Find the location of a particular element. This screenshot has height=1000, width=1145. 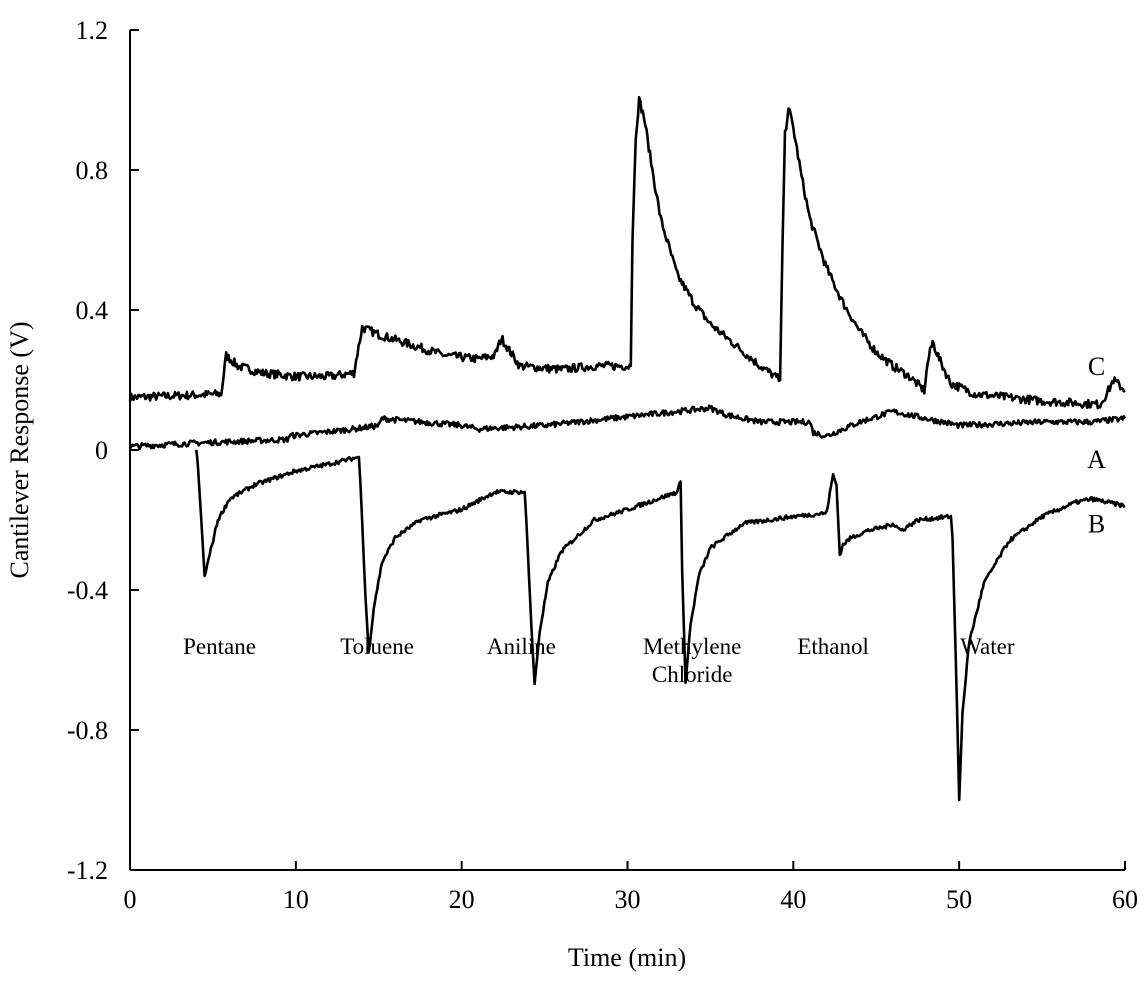

solvent-annotation: Pentane is located at coordinates (219, 646).